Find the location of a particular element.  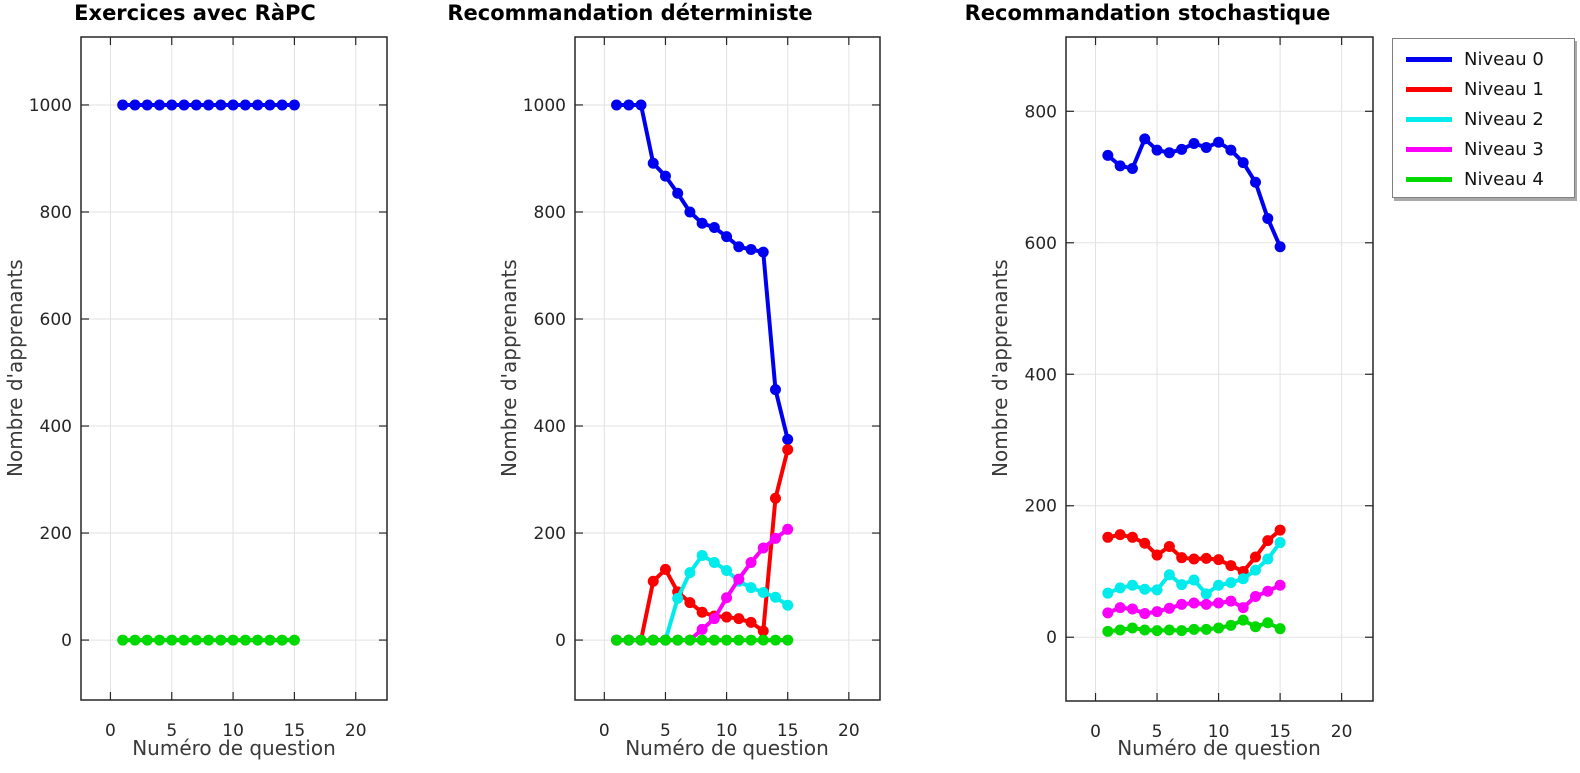

y-tick-label: 200 is located at coordinates (550, 534).